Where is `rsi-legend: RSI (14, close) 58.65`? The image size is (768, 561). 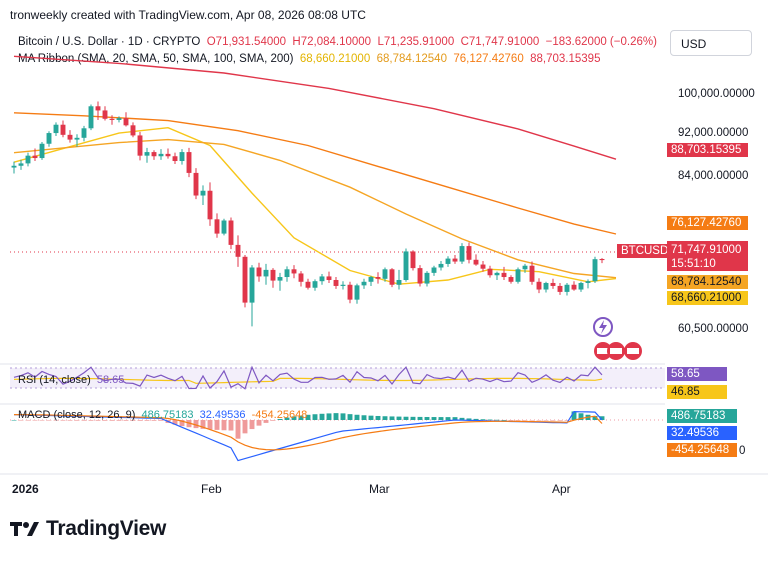
rsi-legend: RSI (14, close) 58.65 is located at coordinates (71, 380).